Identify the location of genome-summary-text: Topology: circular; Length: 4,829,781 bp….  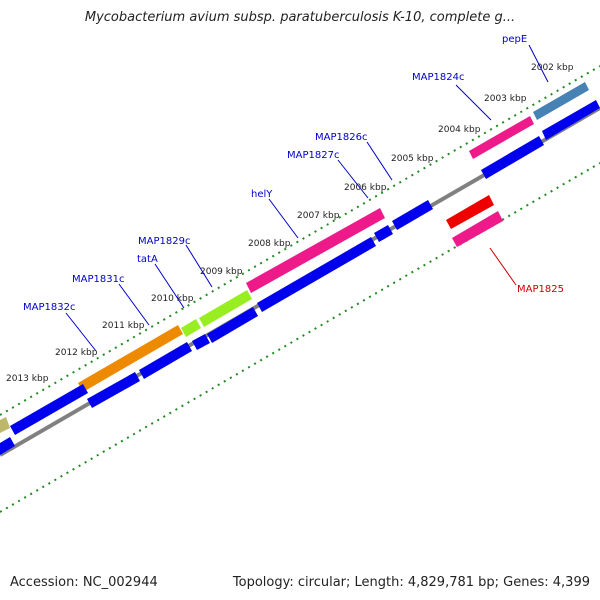
(411, 582).